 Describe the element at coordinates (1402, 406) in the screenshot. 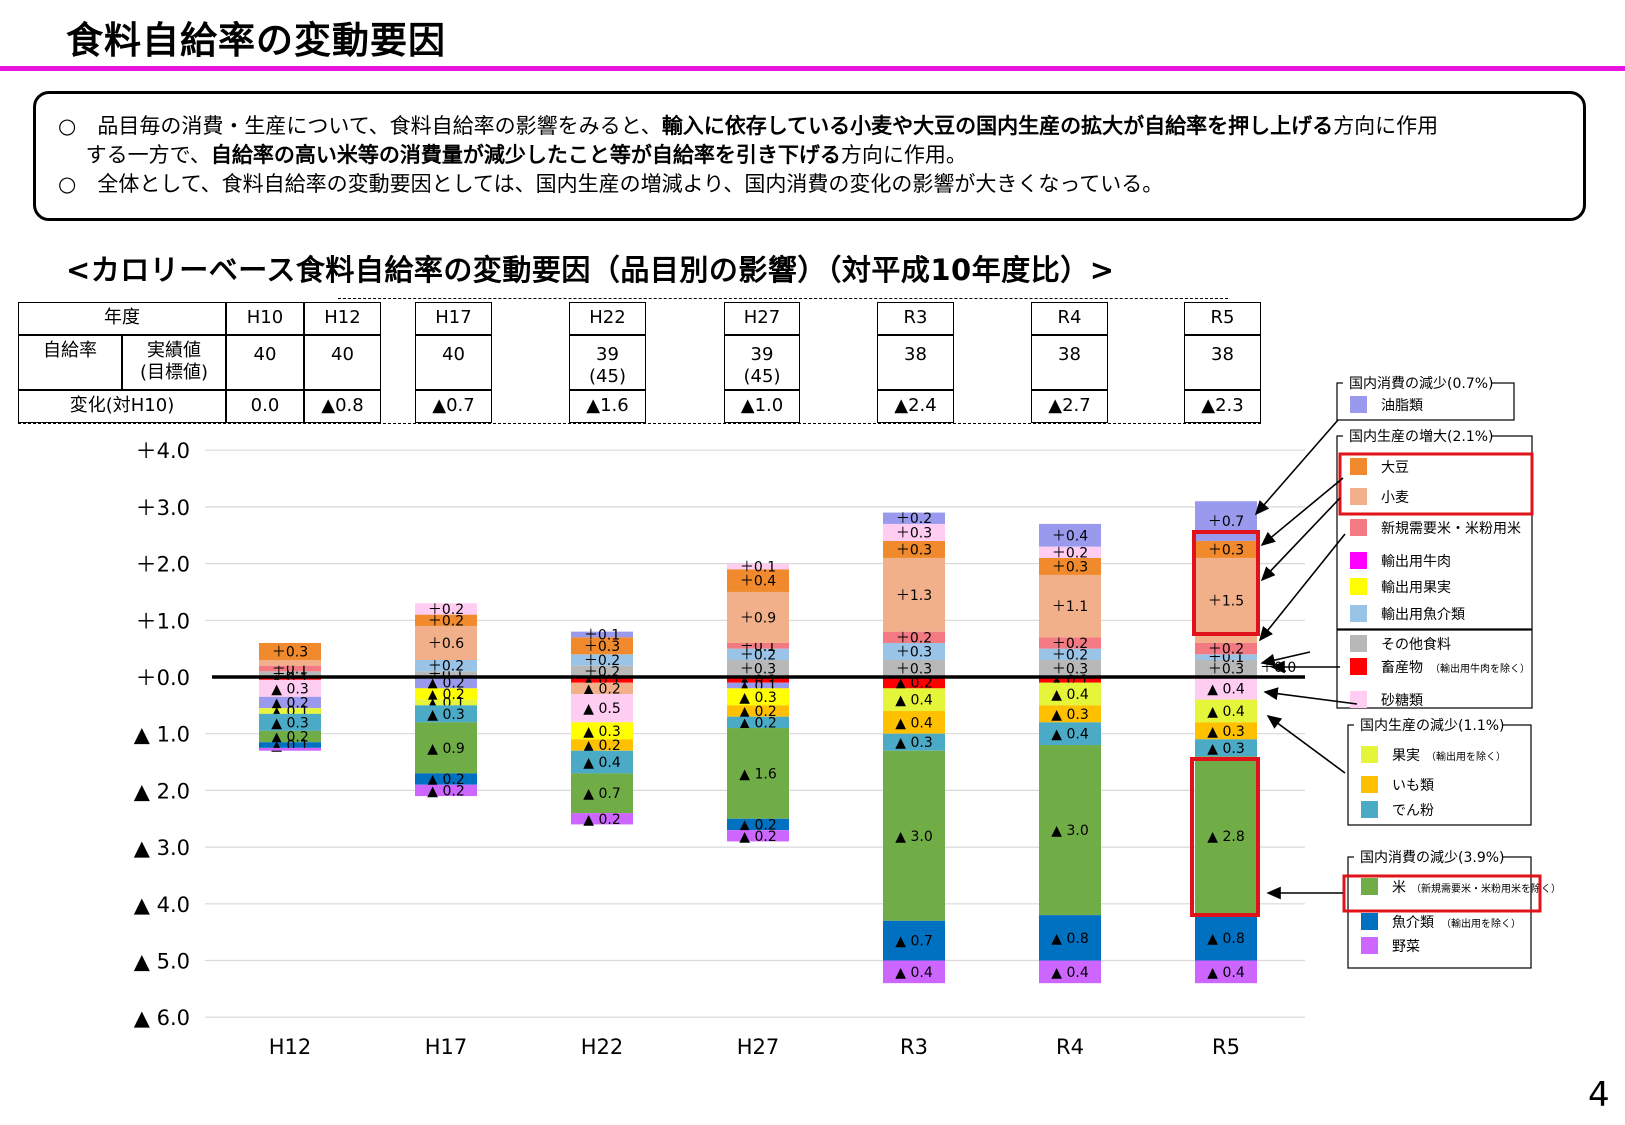

I see `legend-item-label: 油脂類` at that location.